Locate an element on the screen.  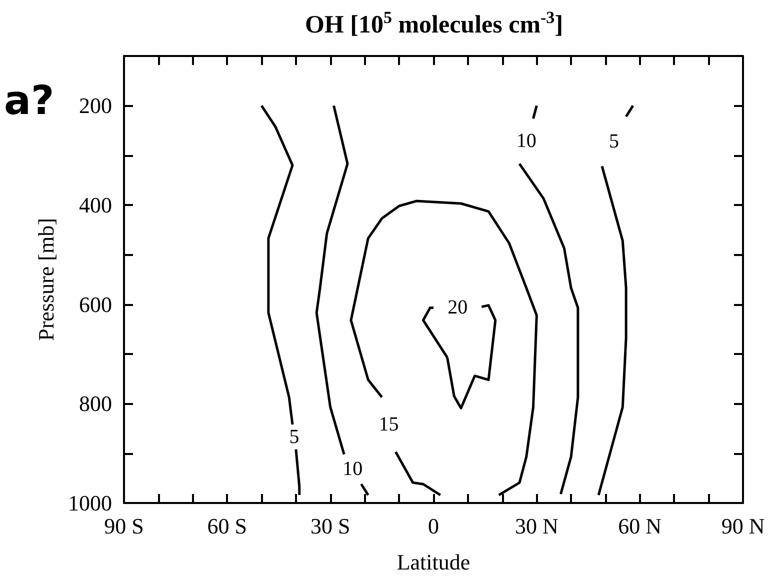
x-tick-label: 30 N is located at coordinates (536, 526).